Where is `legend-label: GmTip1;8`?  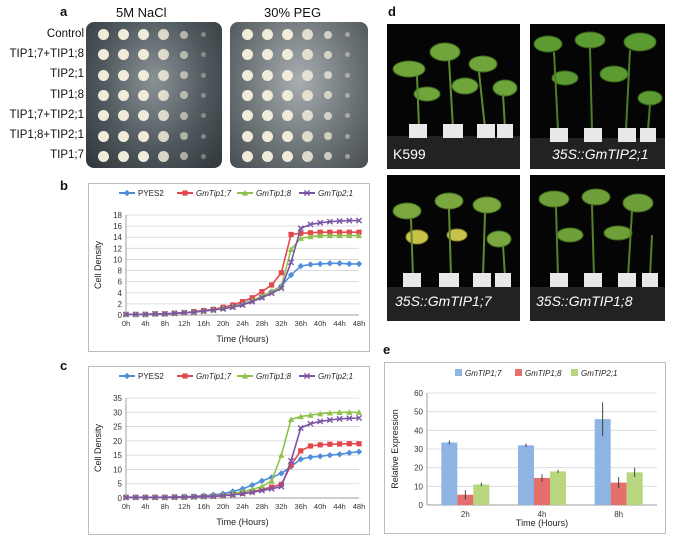 legend-label: GmTip1;8 is located at coordinates (274, 376).